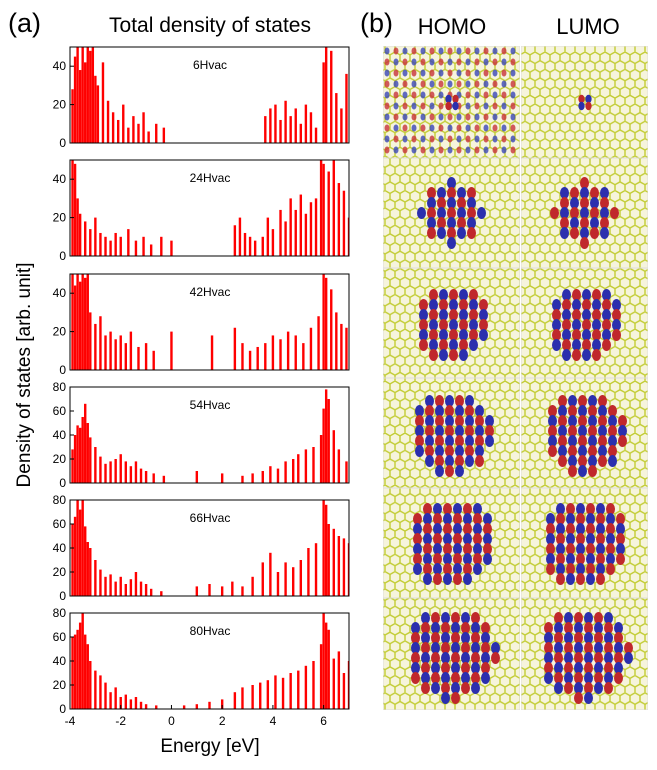 The width and height of the screenshot is (657, 770). What do you see at coordinates (273, 721) in the screenshot?
I see `x-tick-label: 4` at bounding box center [273, 721].